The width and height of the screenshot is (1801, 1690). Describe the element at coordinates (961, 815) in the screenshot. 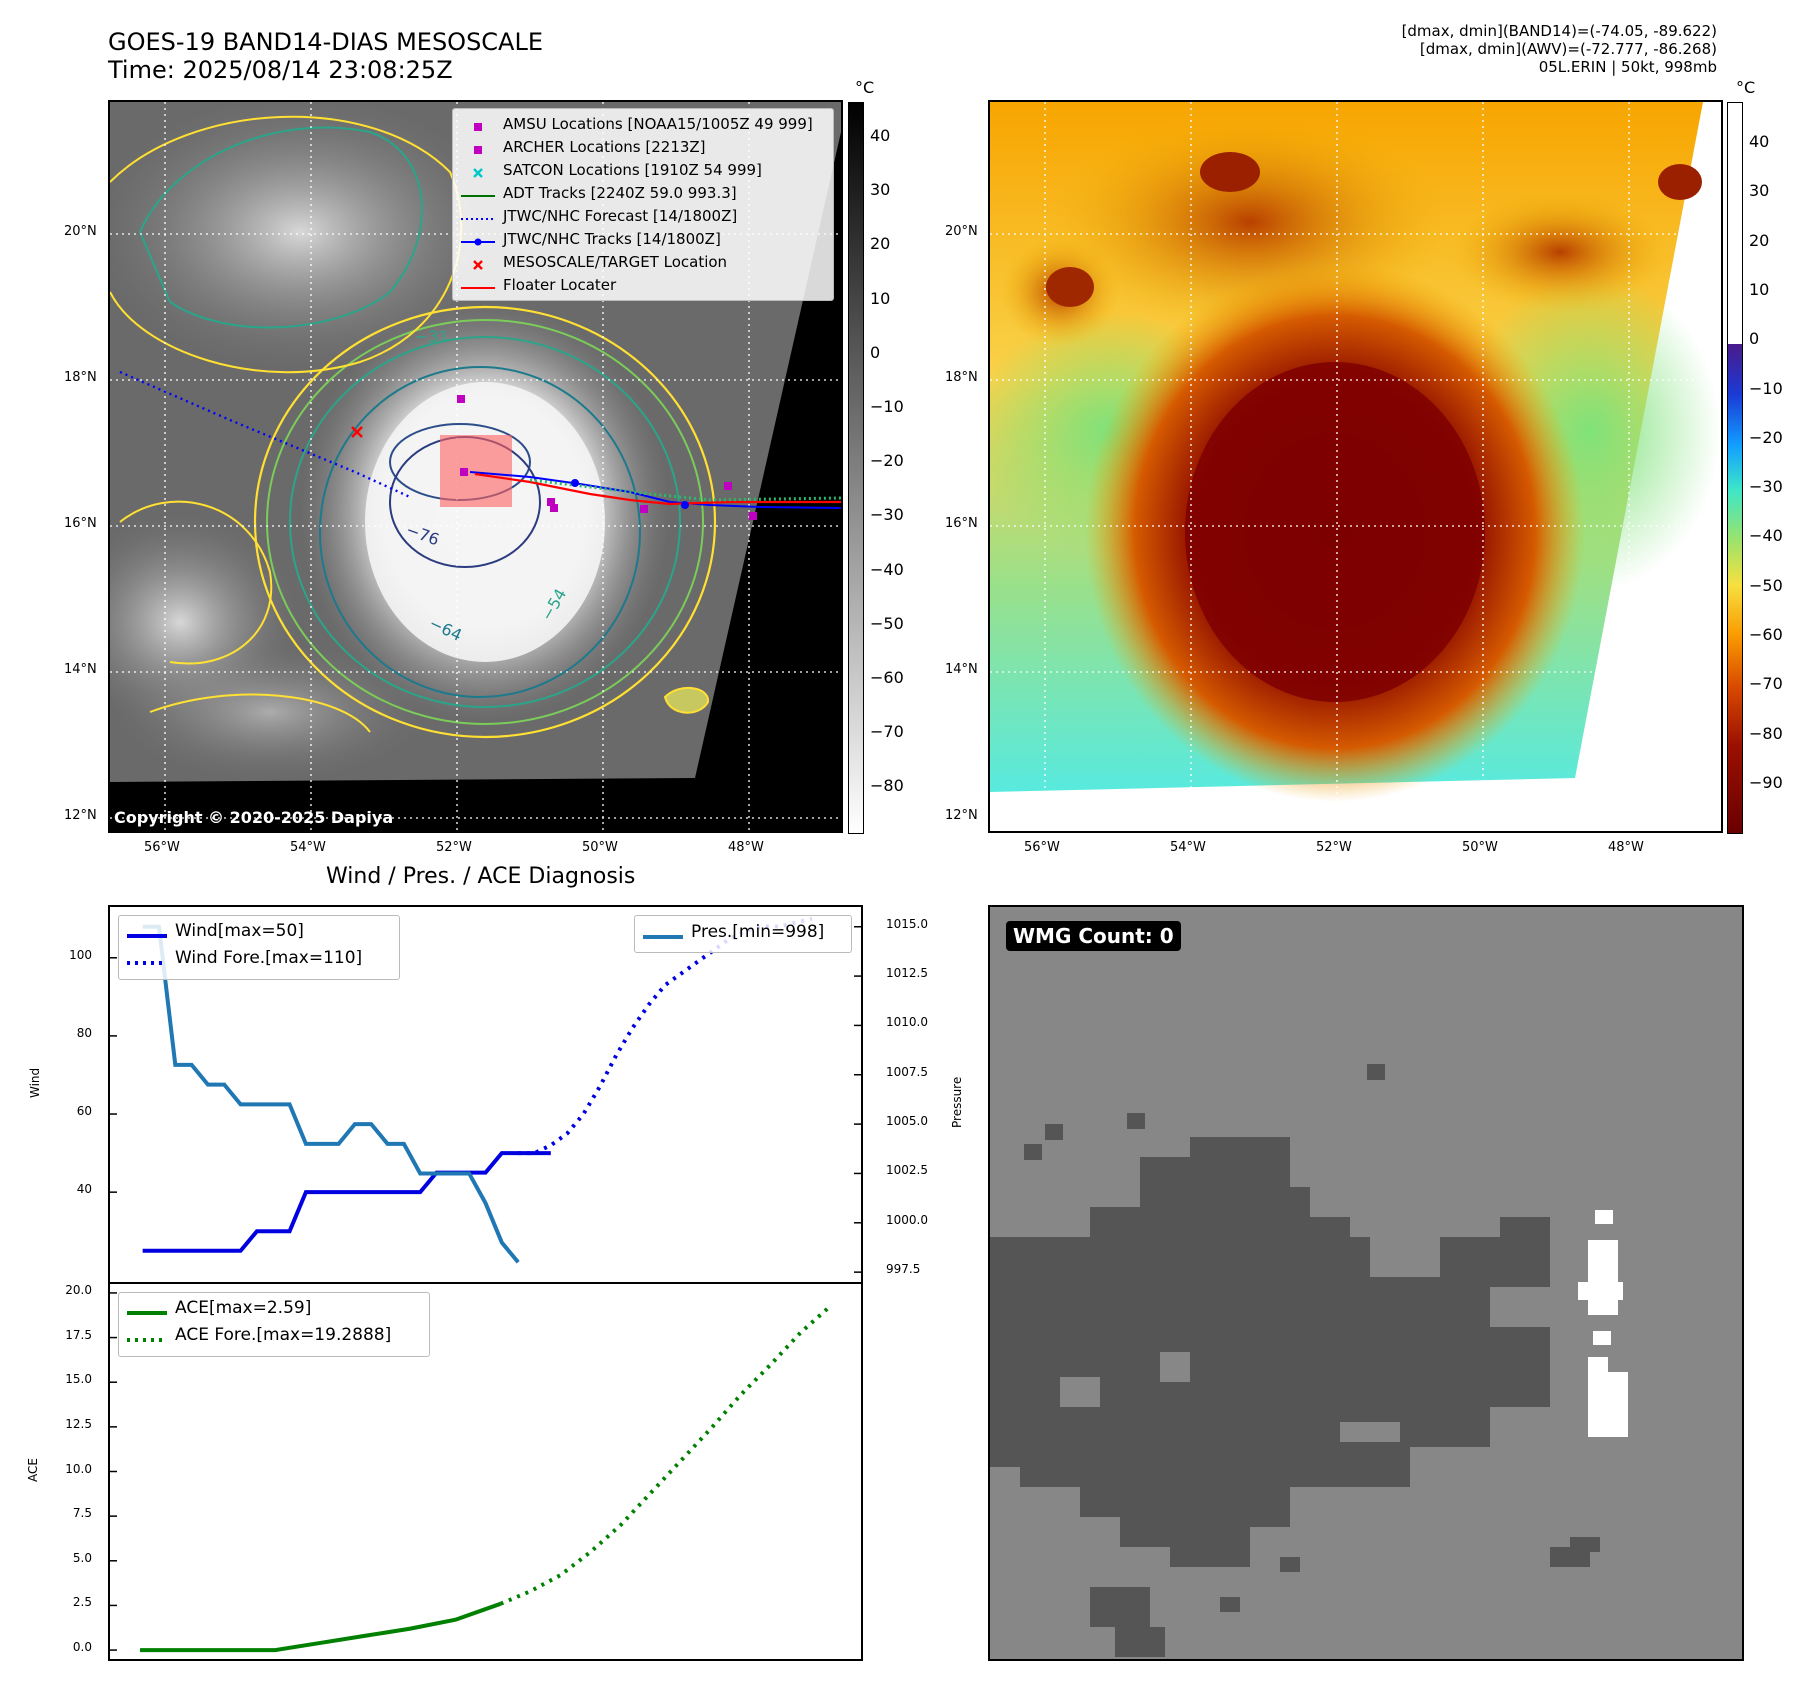

I see `awv-lat-tick: 12°N` at that location.